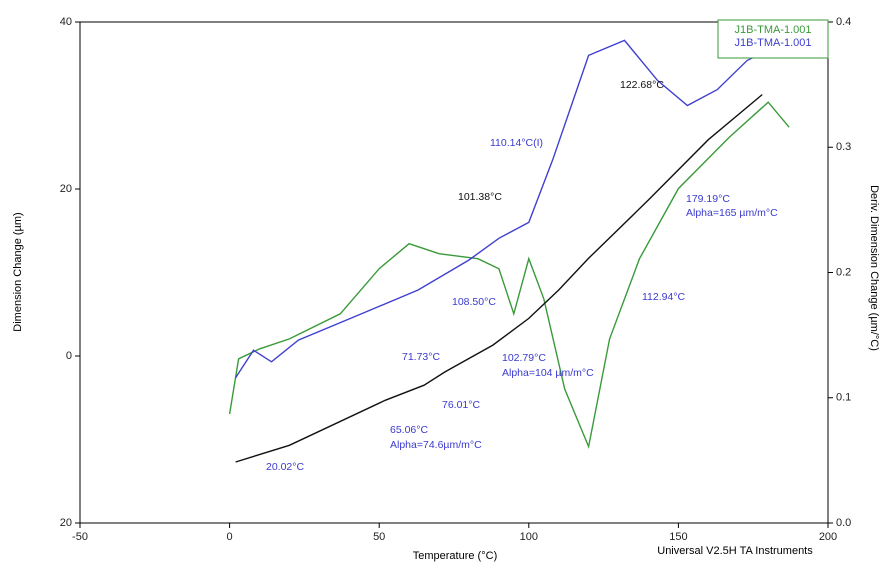 This screenshot has width=882, height=564. I want to click on annotation: 71.73°C, so click(421, 357).